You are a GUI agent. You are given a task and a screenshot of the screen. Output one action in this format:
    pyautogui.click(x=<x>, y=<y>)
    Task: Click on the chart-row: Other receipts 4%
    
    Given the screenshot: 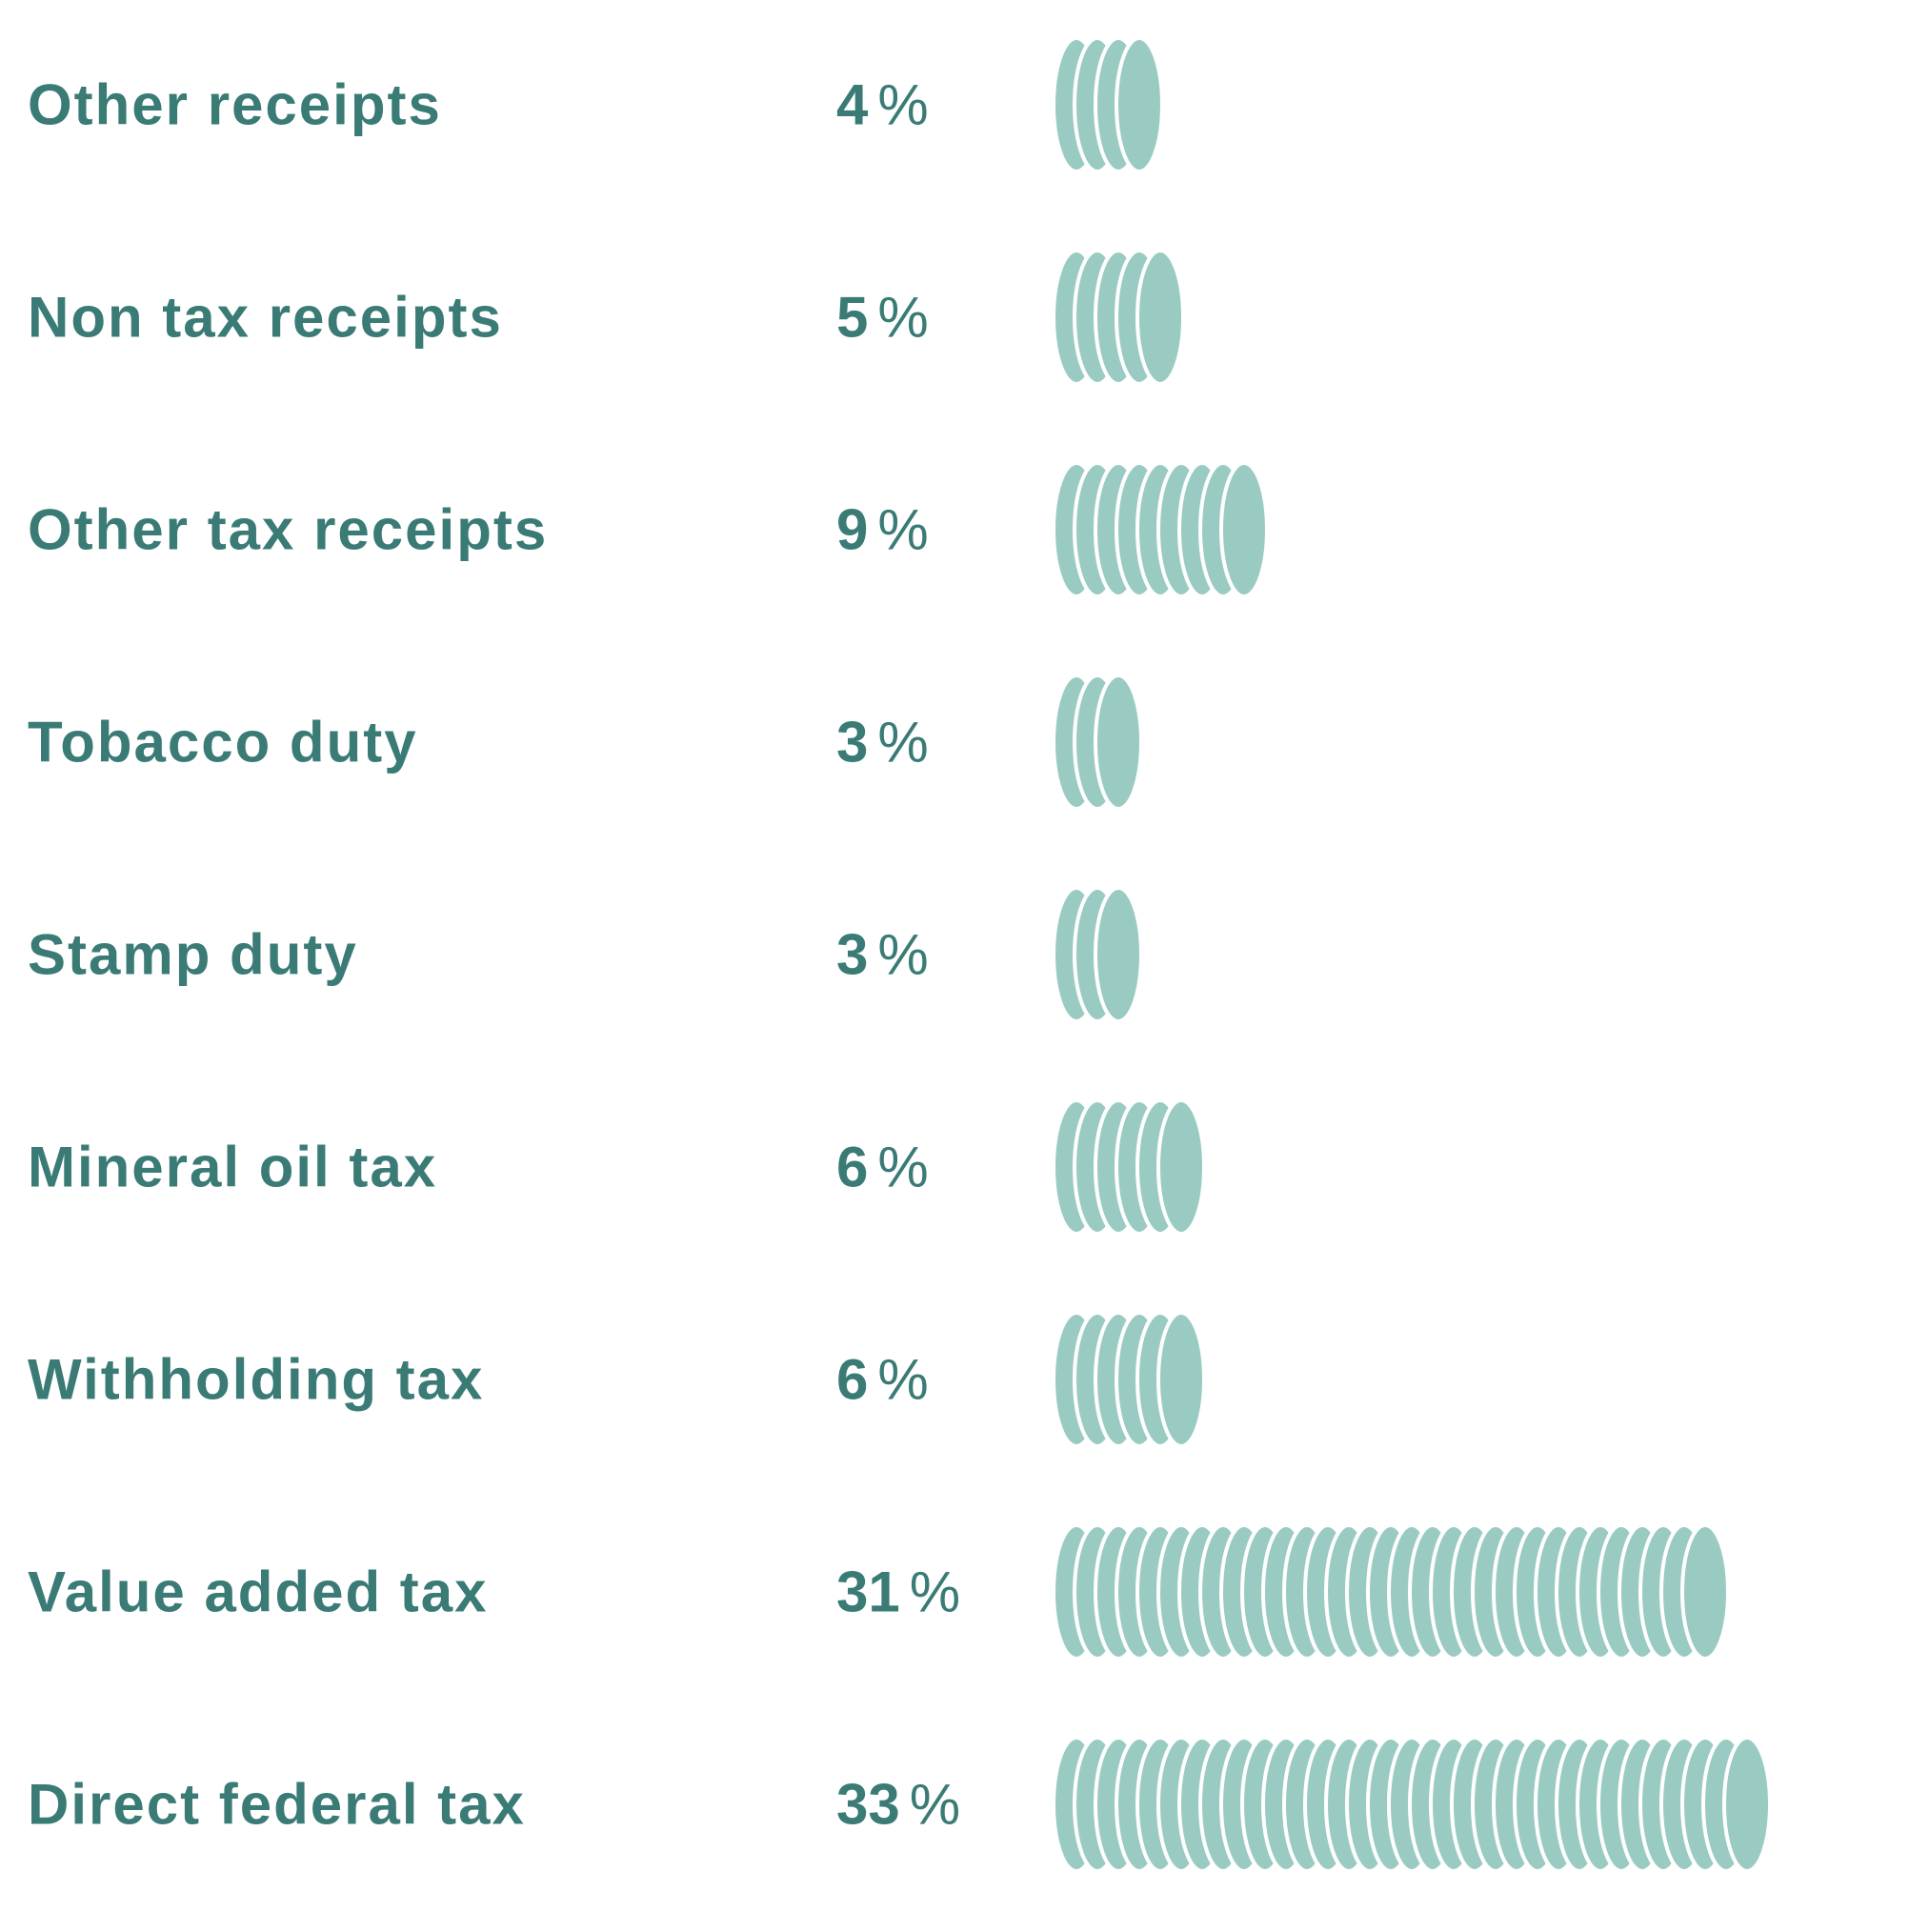 What is the action you would take?
    pyautogui.click(x=955, y=105)
    